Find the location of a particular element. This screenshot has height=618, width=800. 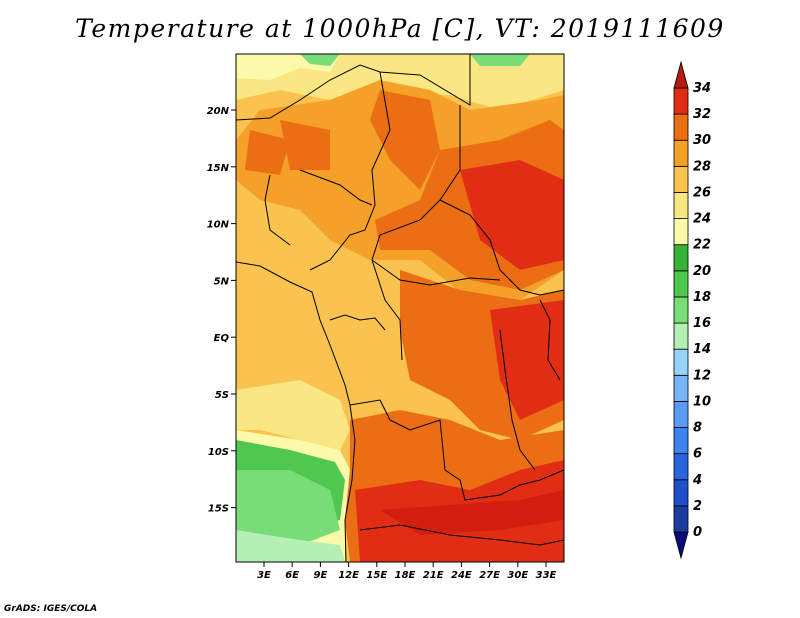

footer-credit: GrADS: IGES/COLA is located at coordinates (51, 609).